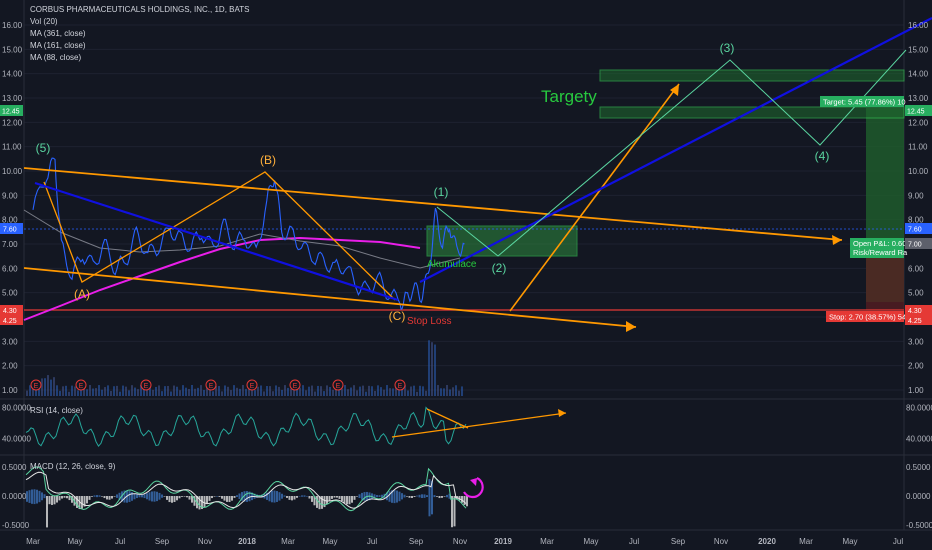 The image size is (932, 550). I want to click on stop-info-box, so click(865, 316).